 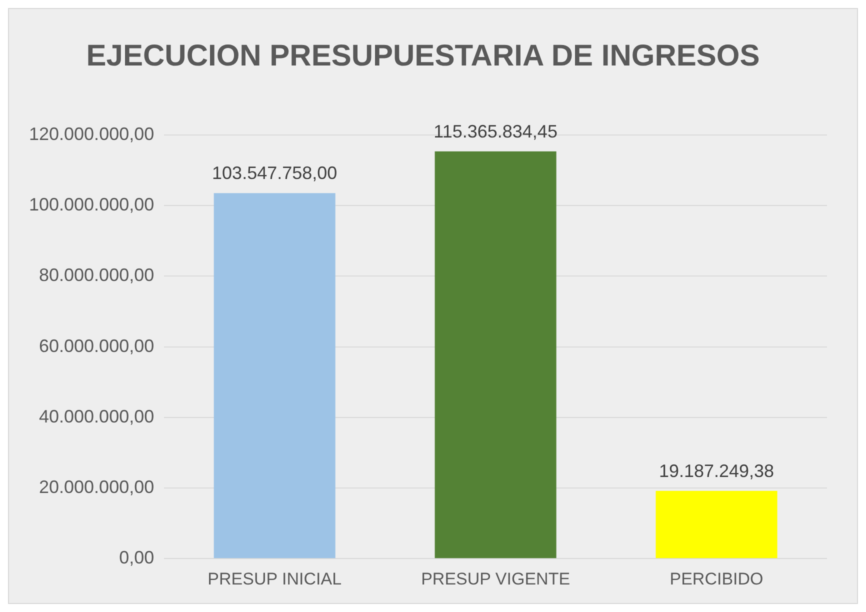 What do you see at coordinates (423, 55) in the screenshot?
I see `chart-title: EJECUCION PRESUPUESTARIA DE INGRESOS` at bounding box center [423, 55].